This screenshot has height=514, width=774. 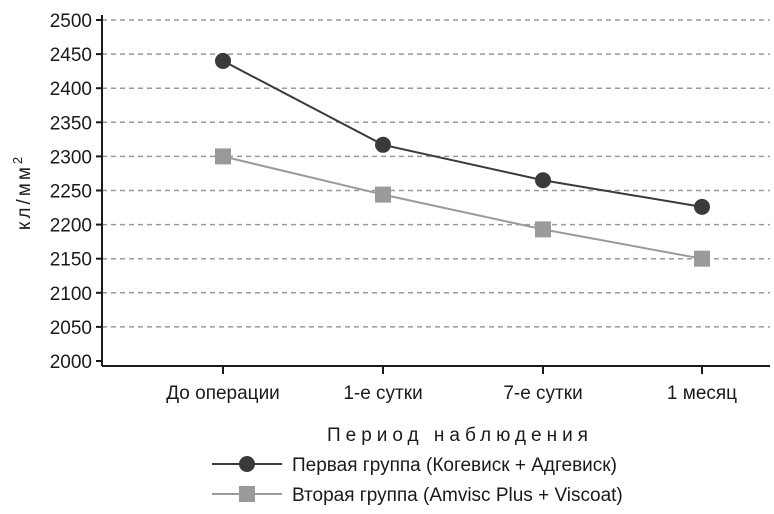 I want to click on y-tick-label: 2000, so click(x=71, y=362).